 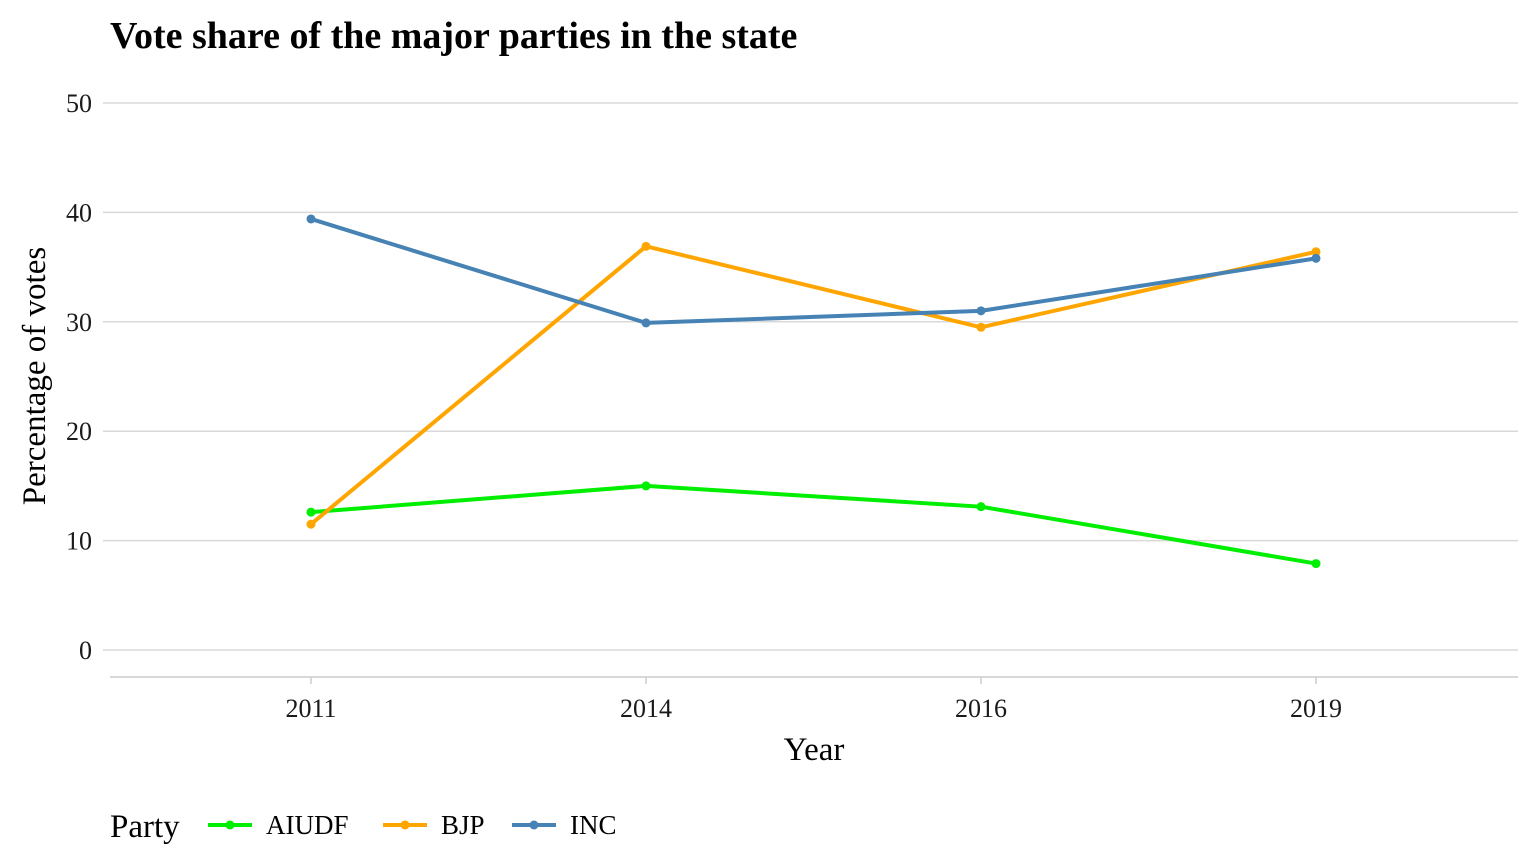 What do you see at coordinates (1316, 252) in the screenshot?
I see `data-point-bjp-2019` at bounding box center [1316, 252].